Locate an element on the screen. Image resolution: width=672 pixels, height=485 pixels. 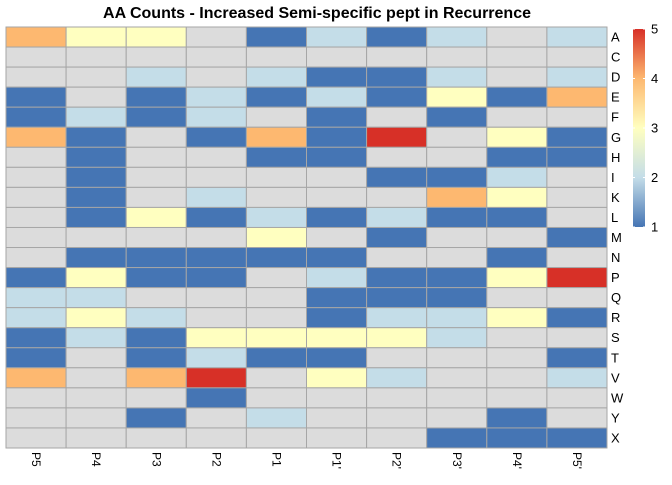
row-label: G is located at coordinates (616, 137).